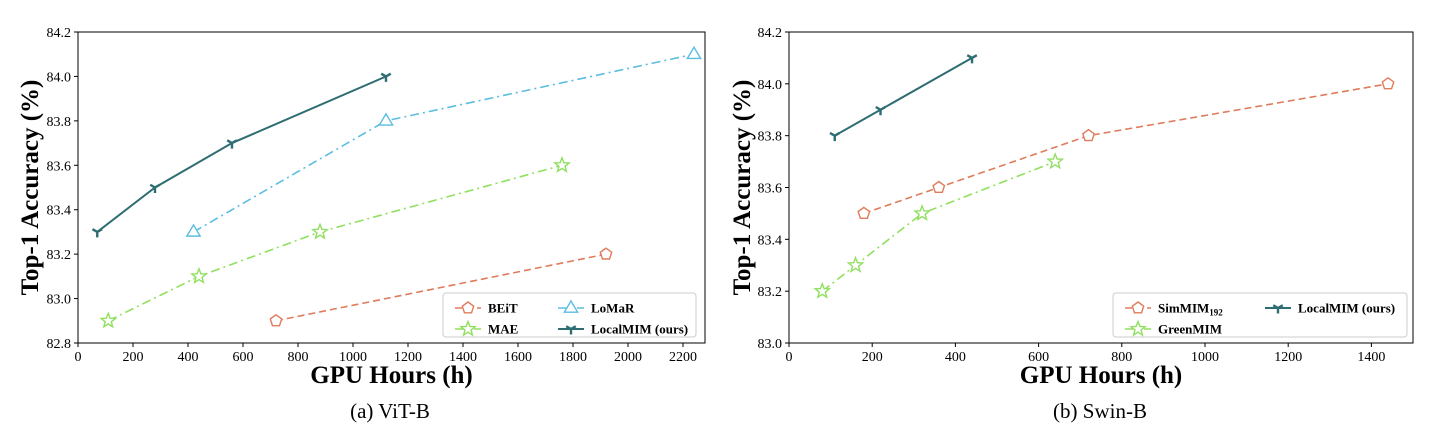  What do you see at coordinates (503, 308) in the screenshot?
I see `legend-label: BEiT` at bounding box center [503, 308].